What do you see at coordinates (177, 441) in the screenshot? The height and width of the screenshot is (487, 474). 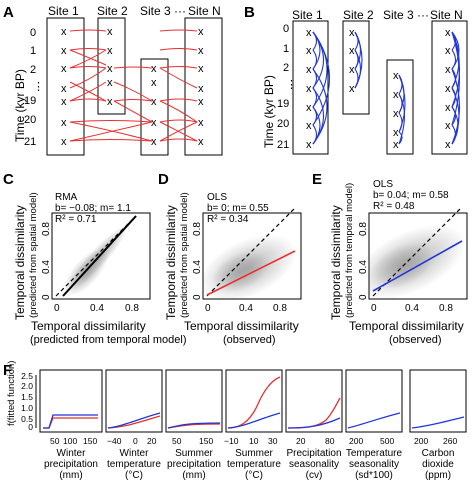 I see `x-tick-label: 50` at bounding box center [177, 441].